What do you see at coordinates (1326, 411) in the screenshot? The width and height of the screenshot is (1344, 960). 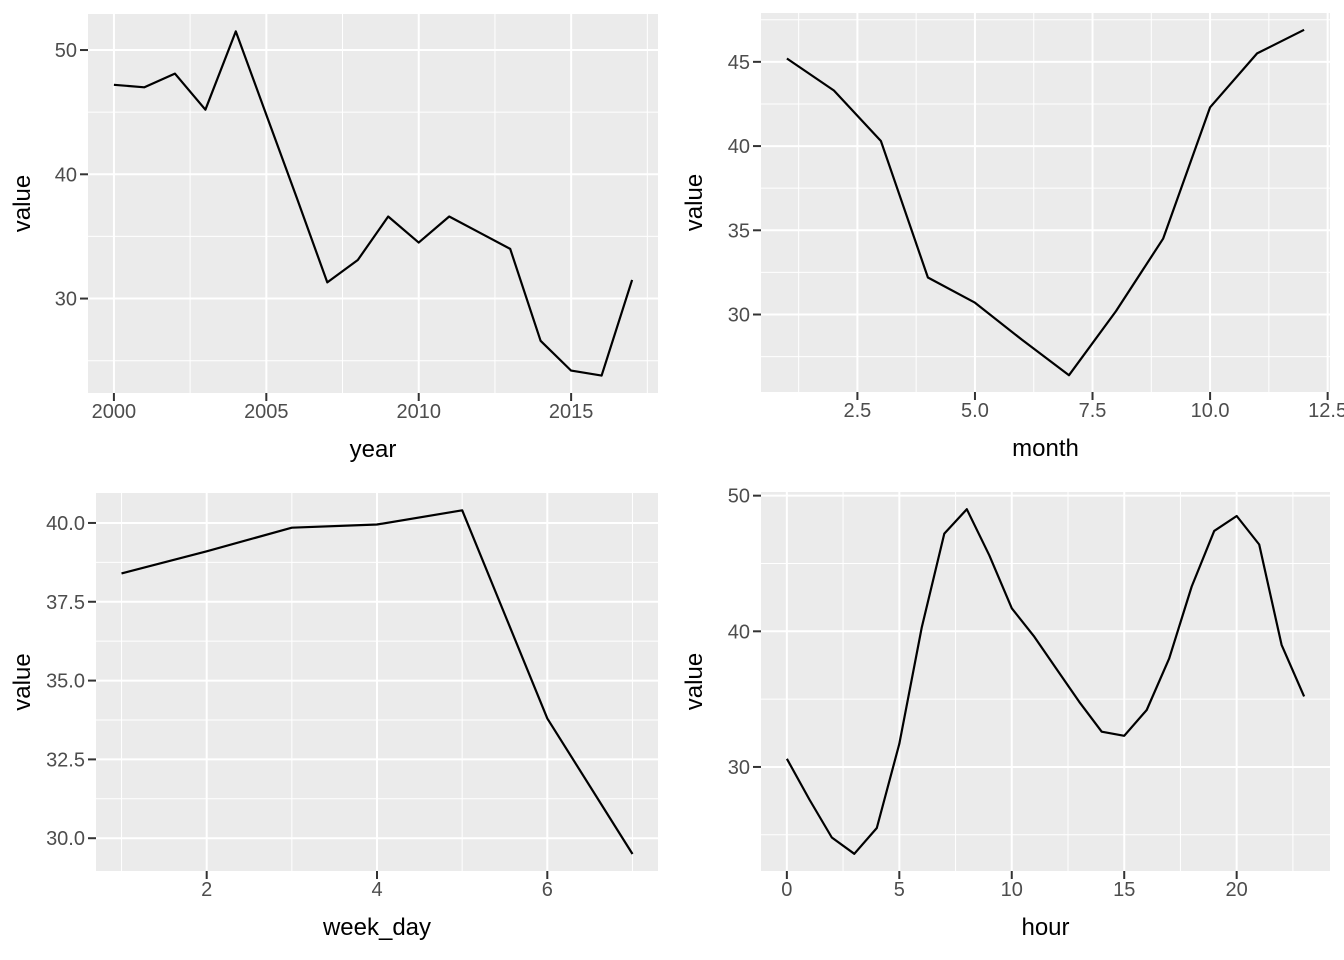 I see `x-tick-label: 12.5` at bounding box center [1326, 411].